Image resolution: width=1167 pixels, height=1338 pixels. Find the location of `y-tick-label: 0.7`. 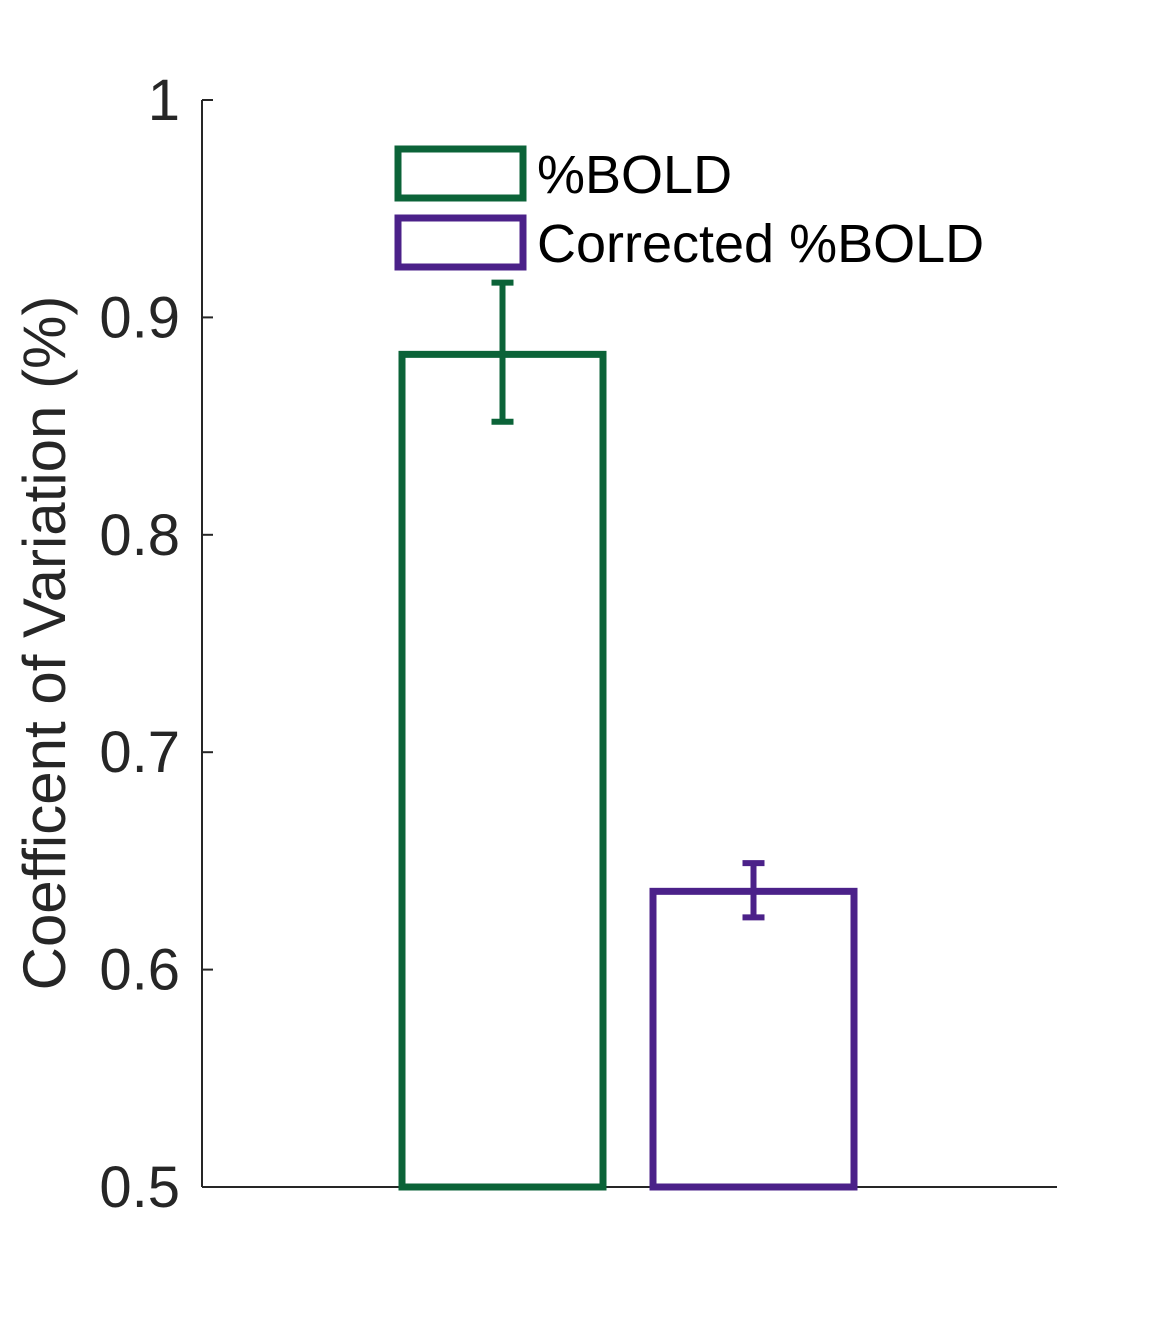

y-tick-label: 0.7 is located at coordinates (139, 752).